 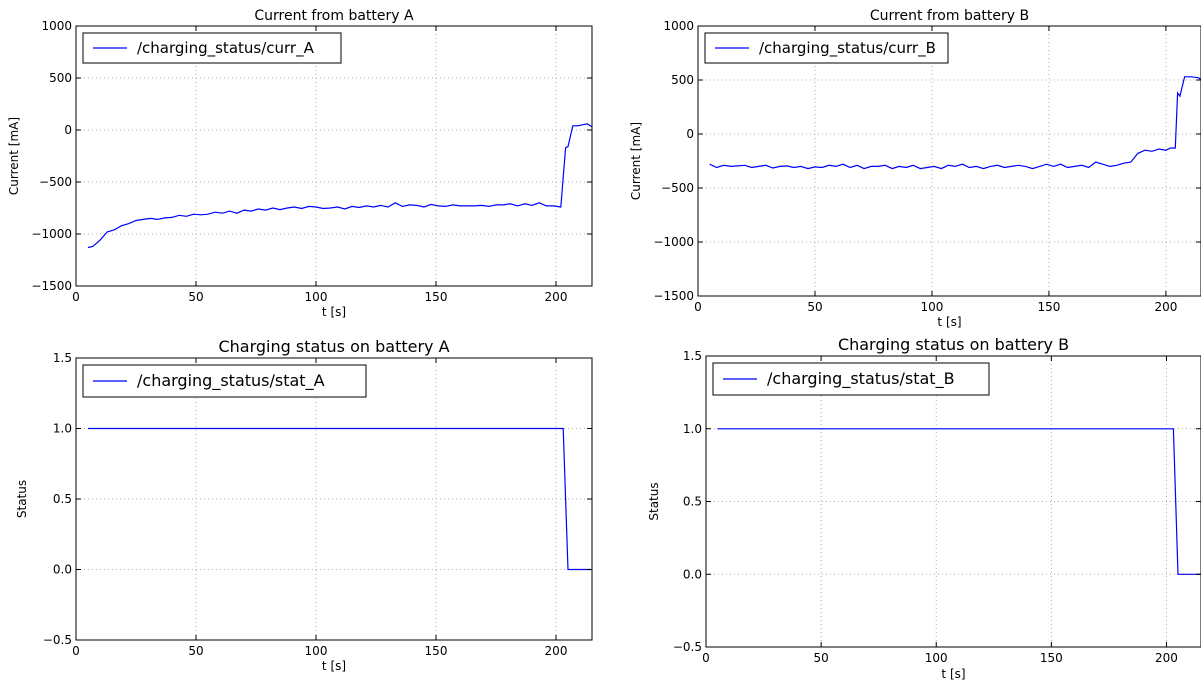 I want to click on chart-title: Current from battery B, so click(x=949, y=16).